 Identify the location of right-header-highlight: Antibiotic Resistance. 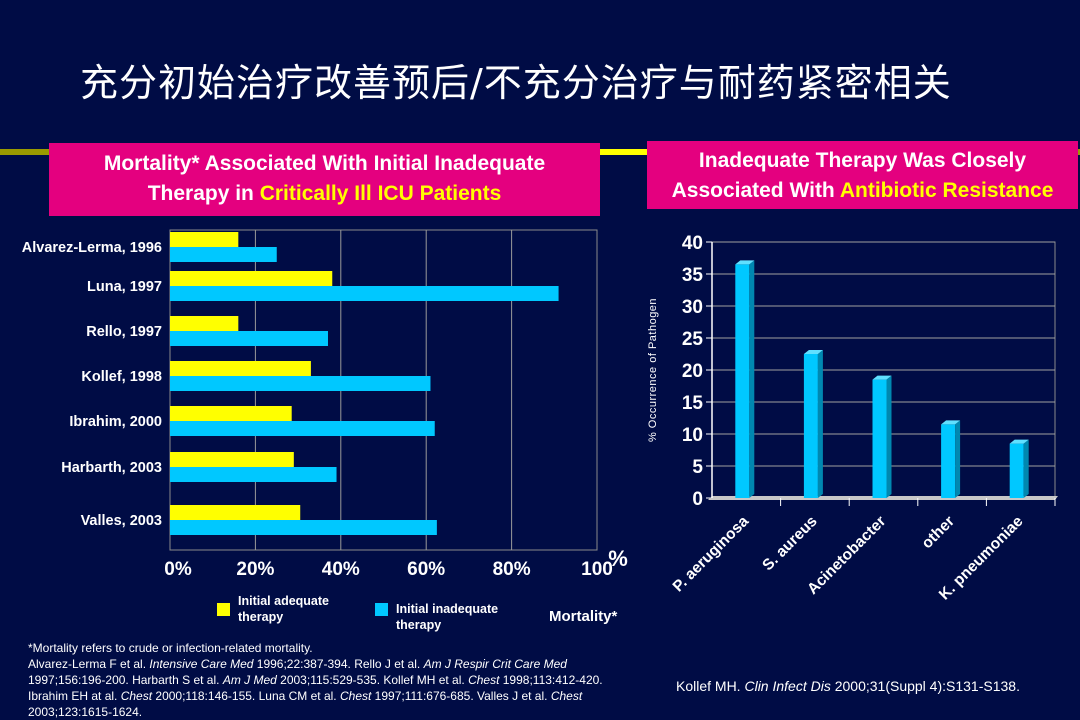
(946, 190).